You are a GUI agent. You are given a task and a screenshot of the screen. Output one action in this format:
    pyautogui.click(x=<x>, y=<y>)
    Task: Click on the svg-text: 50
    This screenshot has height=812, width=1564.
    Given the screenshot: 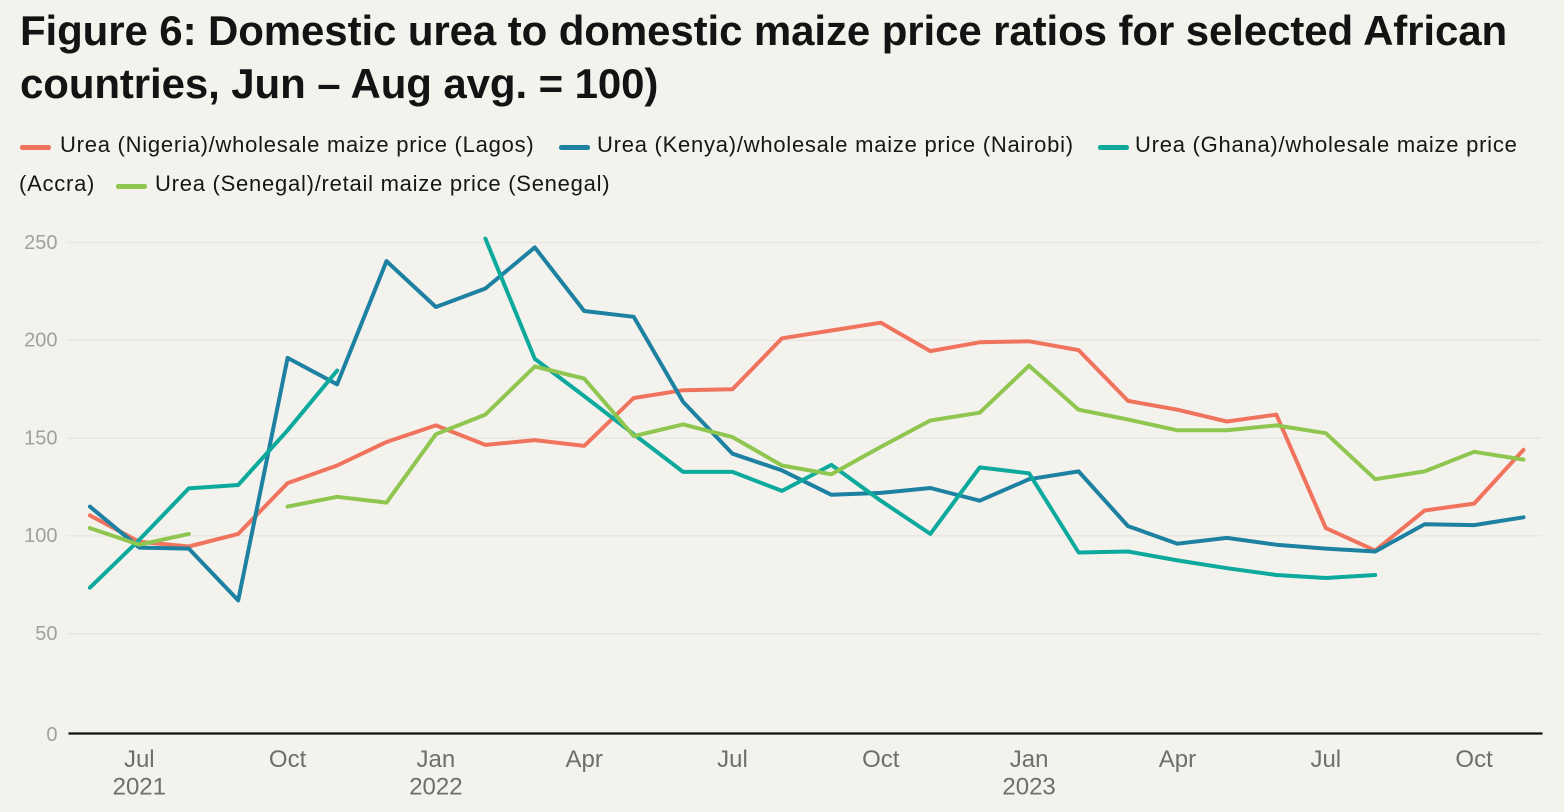 What is the action you would take?
    pyautogui.click(x=46, y=634)
    